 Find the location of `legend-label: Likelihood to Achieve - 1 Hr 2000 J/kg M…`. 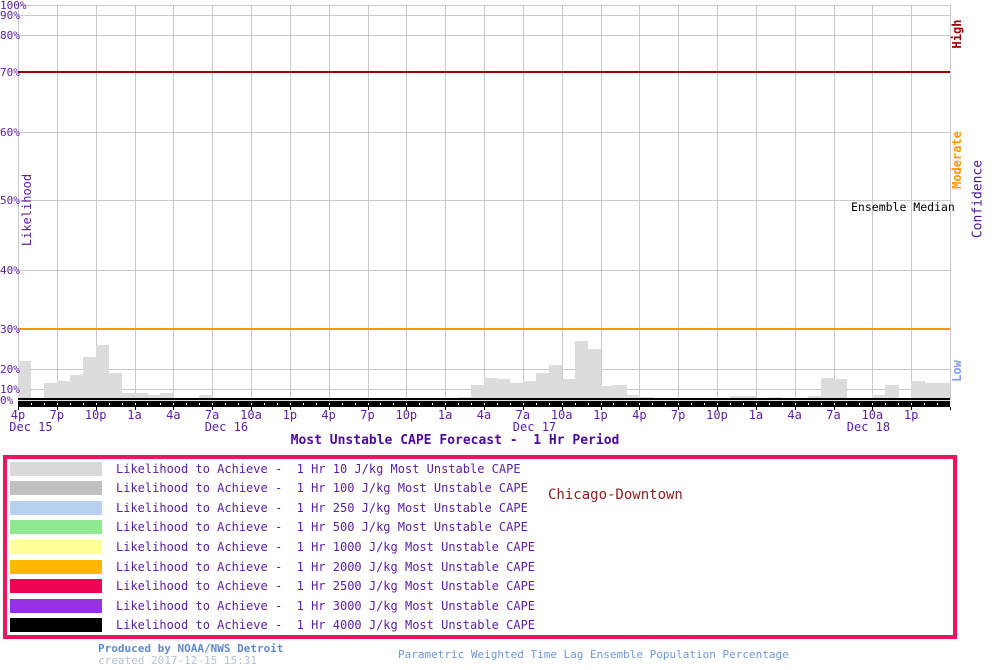

legend-label: Likelihood to Achieve - 1 Hr 2000 J/kg M… is located at coordinates (326, 566).